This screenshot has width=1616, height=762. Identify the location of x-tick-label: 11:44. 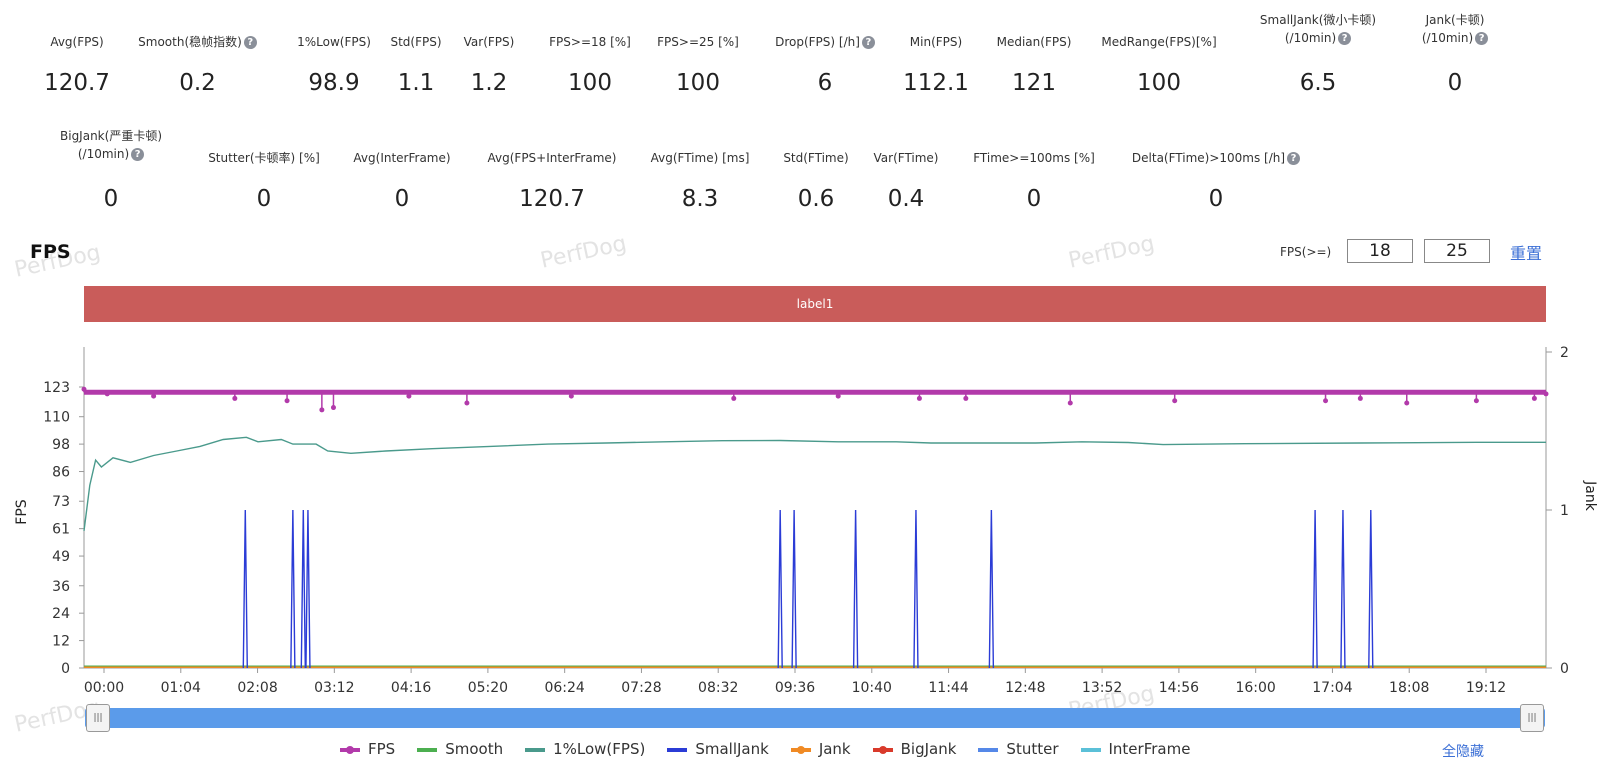
(948, 688).